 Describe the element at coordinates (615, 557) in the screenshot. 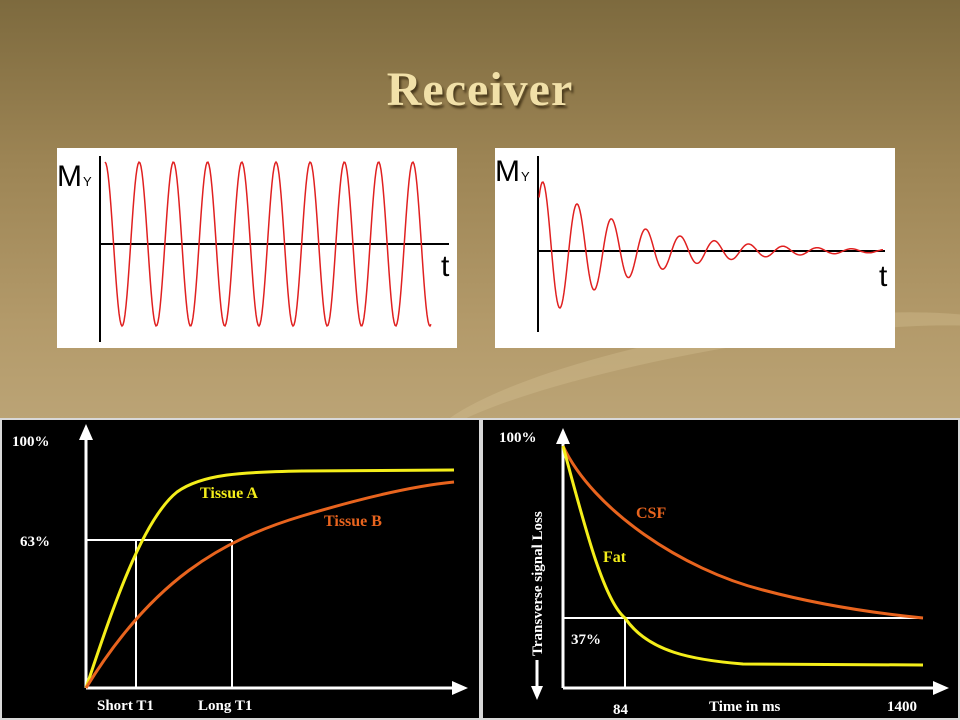

I see `fat-label: Fat` at that location.